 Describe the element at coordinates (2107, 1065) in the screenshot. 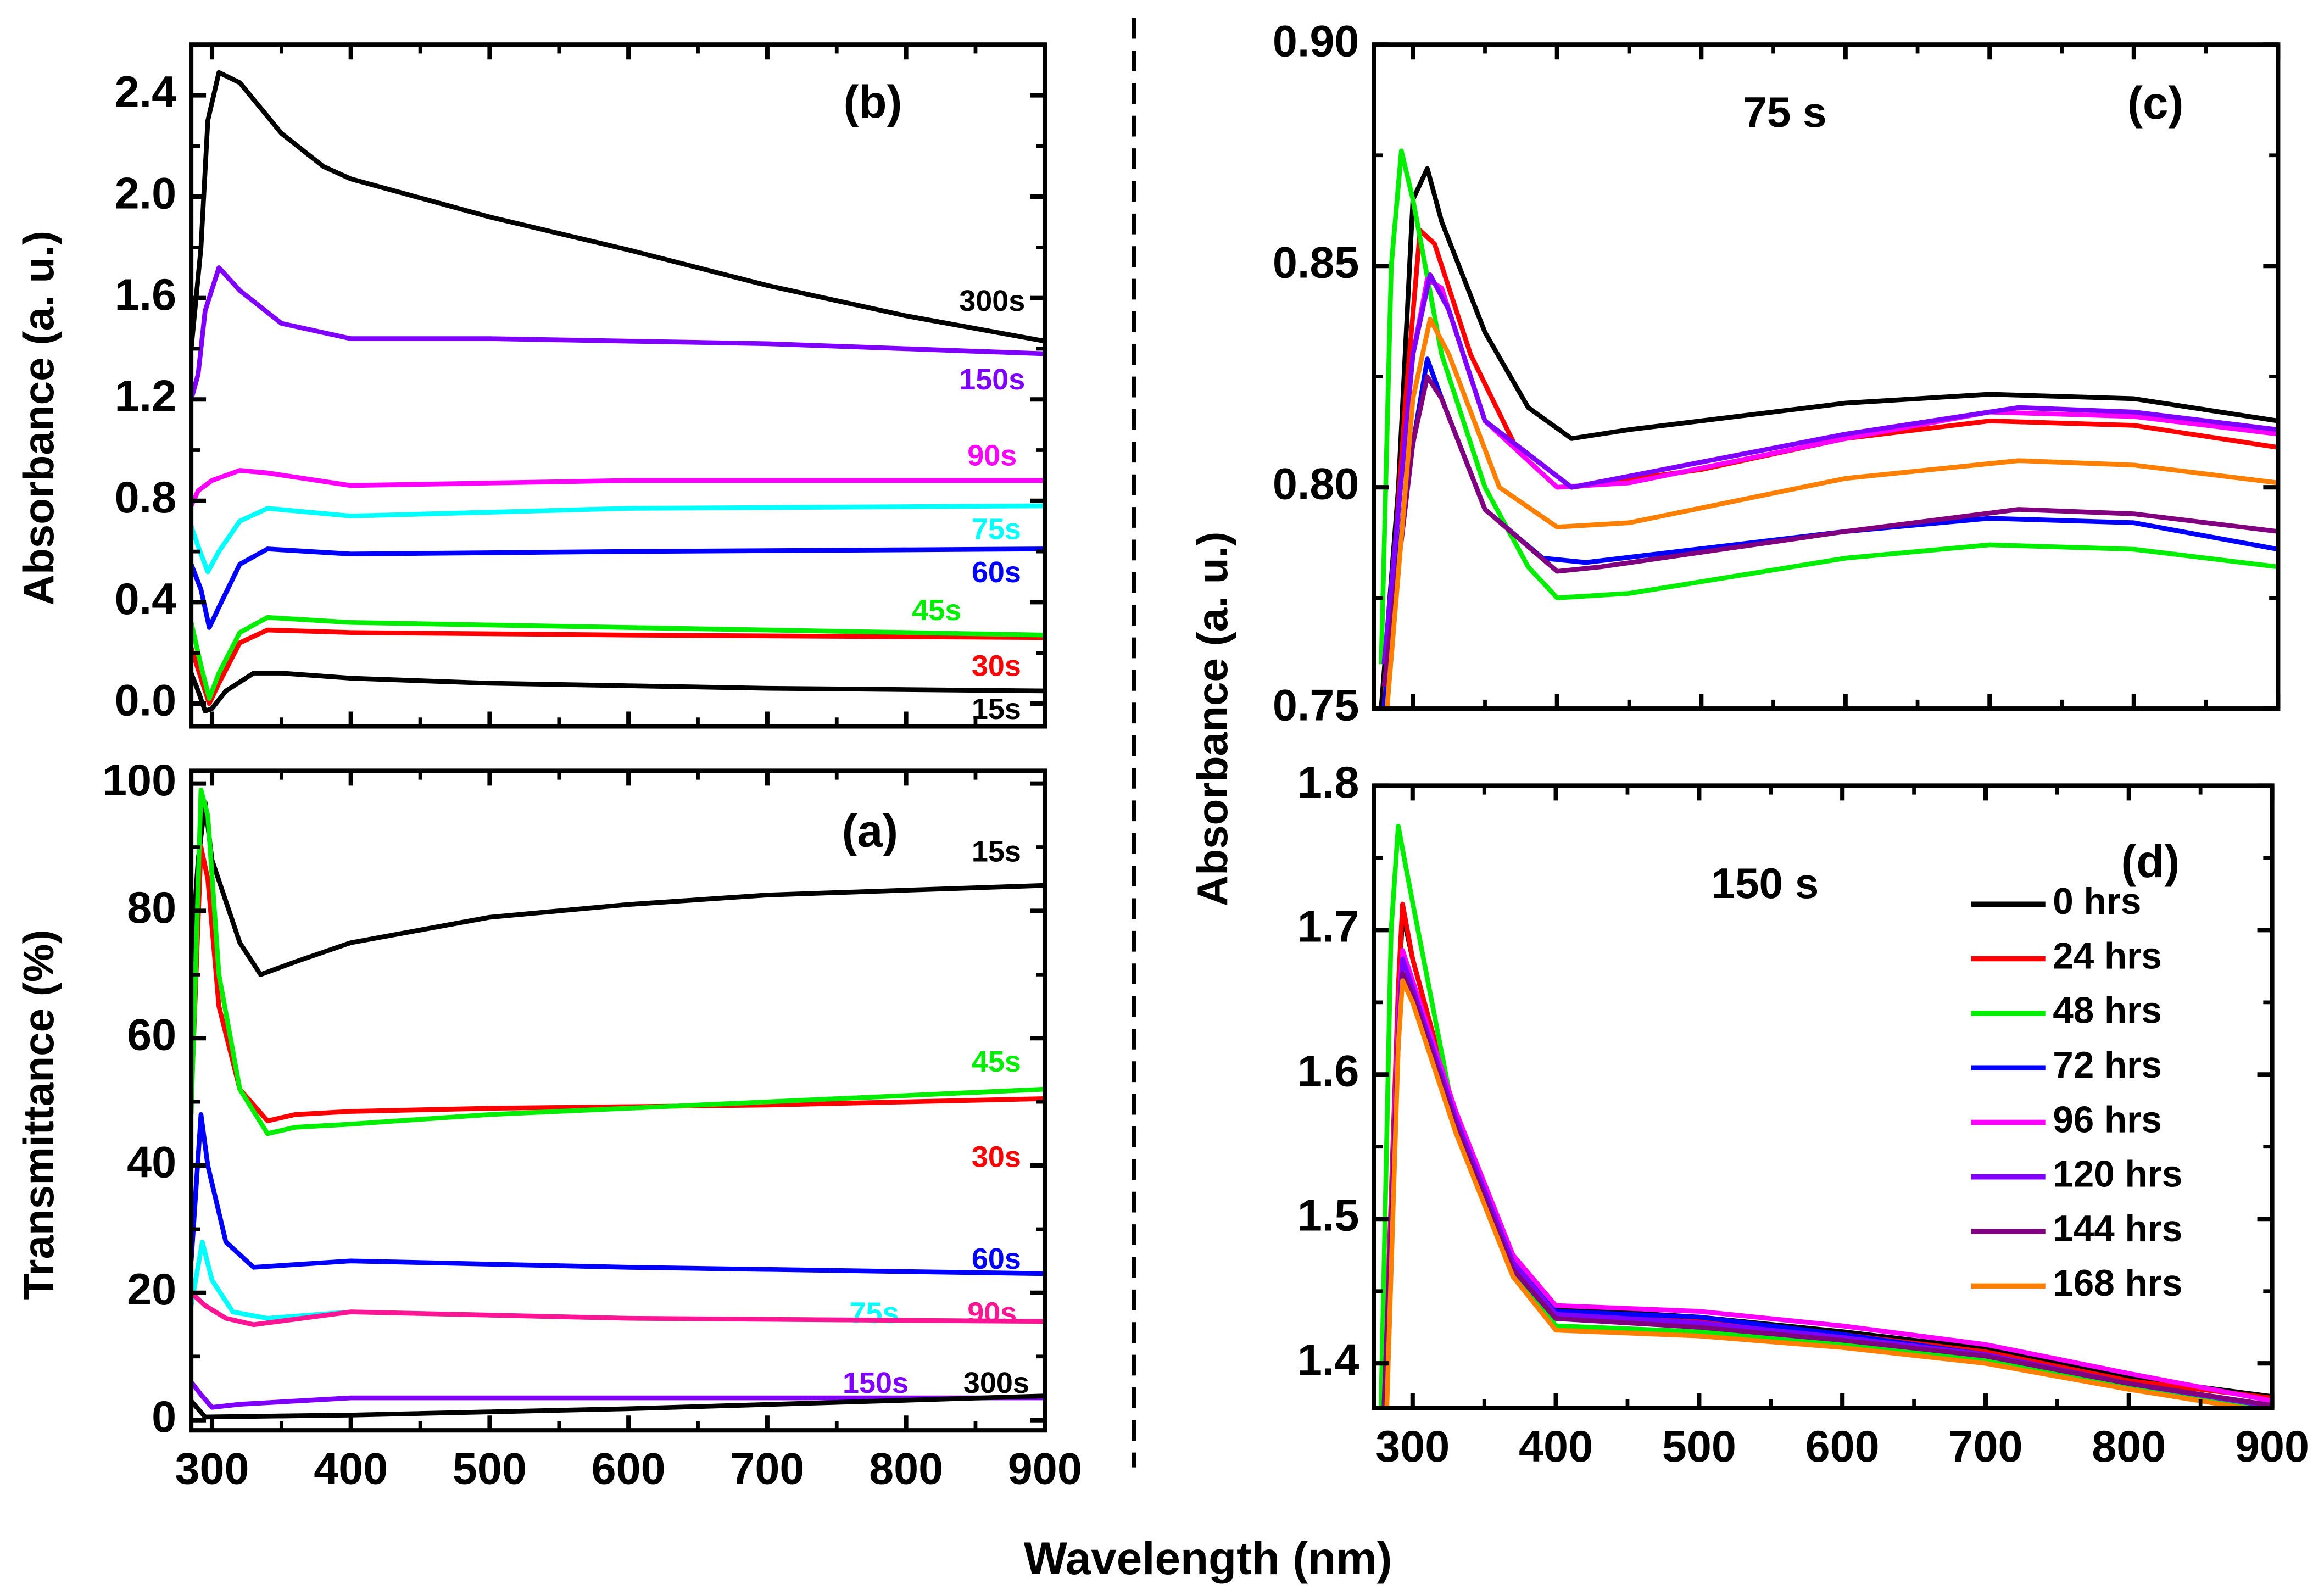

I see `legend-entry: 72 hrs` at that location.